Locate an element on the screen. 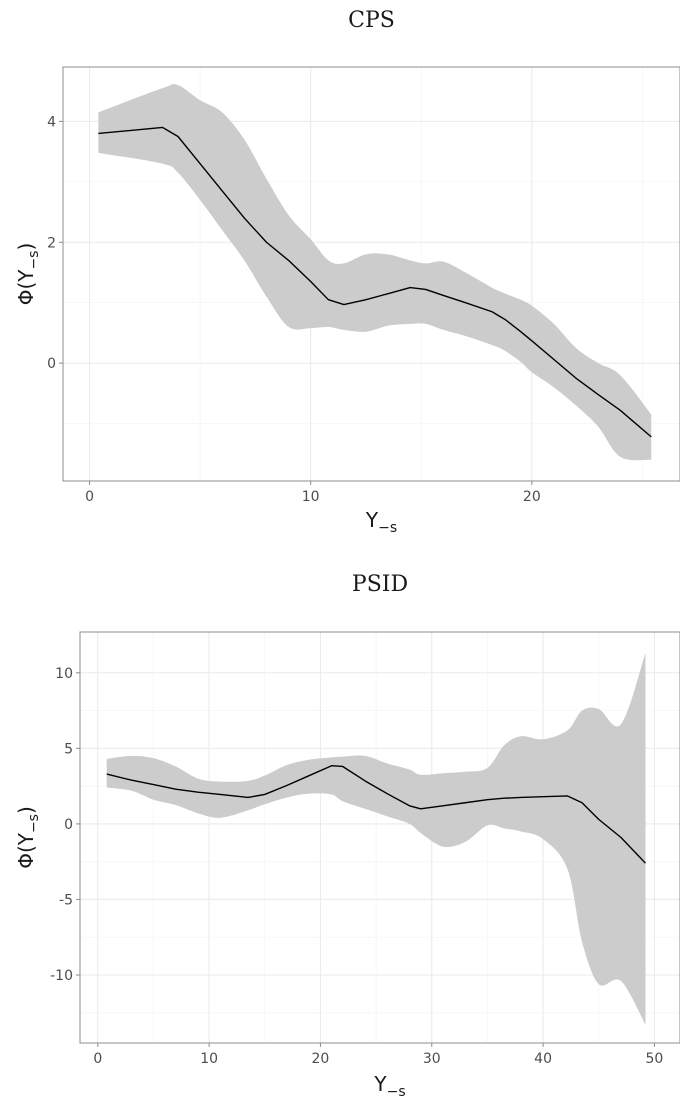  estimate-line is located at coordinates (376, 814).